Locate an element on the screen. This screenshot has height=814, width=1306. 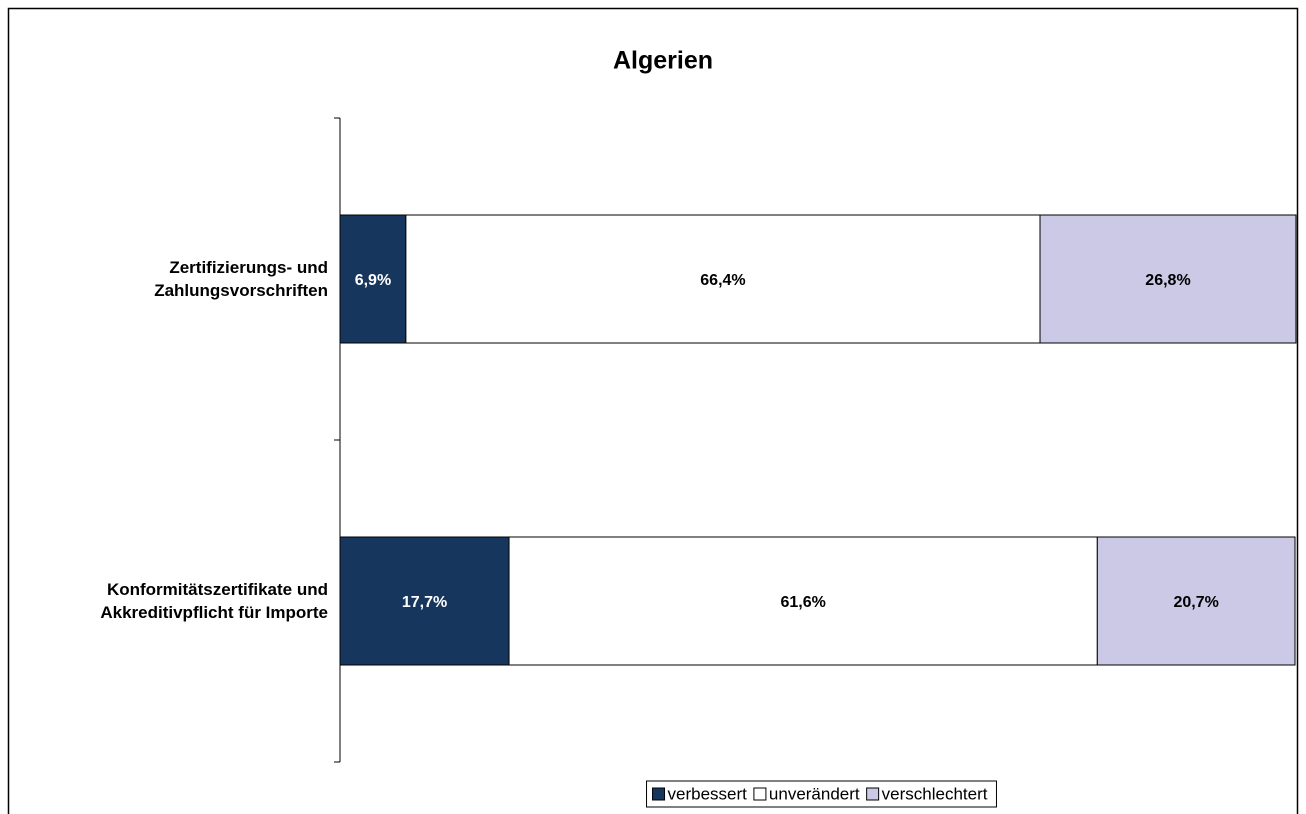
data-label: 20,7% is located at coordinates (1195, 602).